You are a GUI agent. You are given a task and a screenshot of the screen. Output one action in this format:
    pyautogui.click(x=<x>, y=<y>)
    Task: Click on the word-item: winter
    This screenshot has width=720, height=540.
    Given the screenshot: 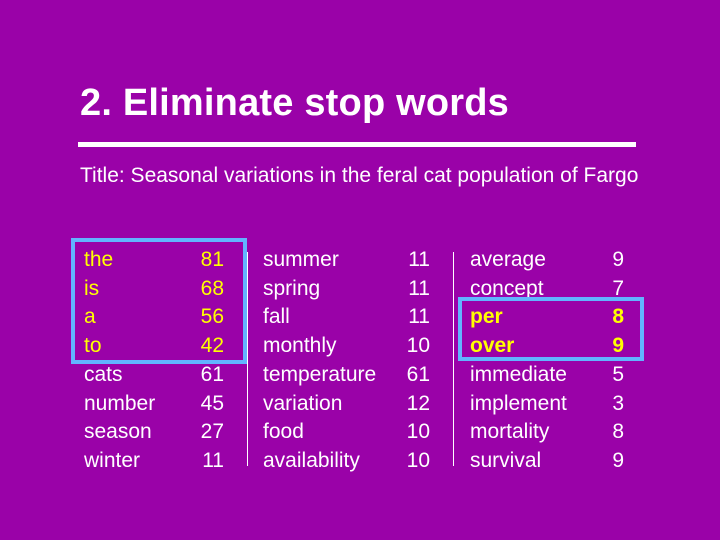 What is the action you would take?
    pyautogui.click(x=112, y=460)
    